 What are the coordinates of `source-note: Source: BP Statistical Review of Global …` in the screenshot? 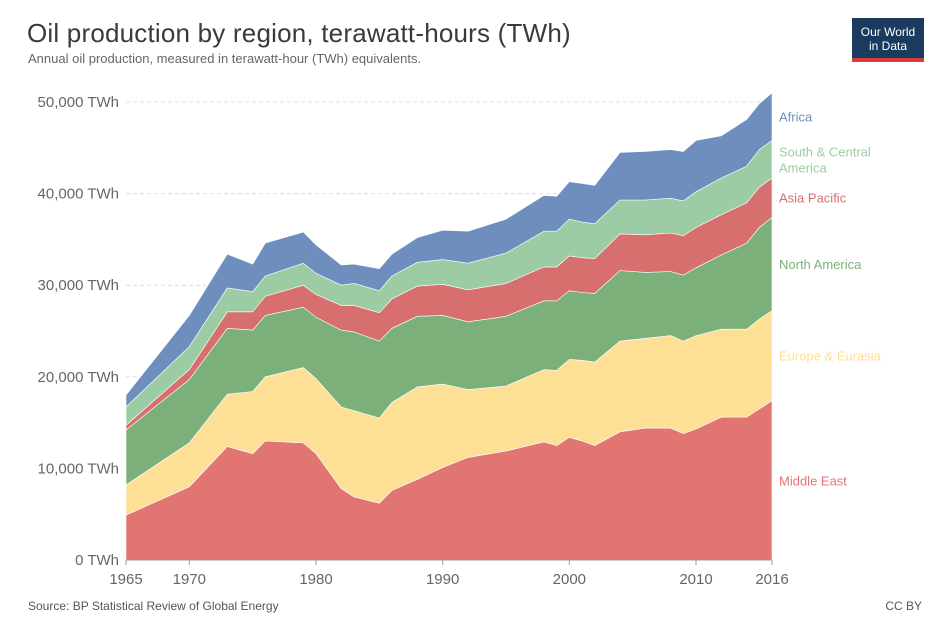 It's located at (153, 606).